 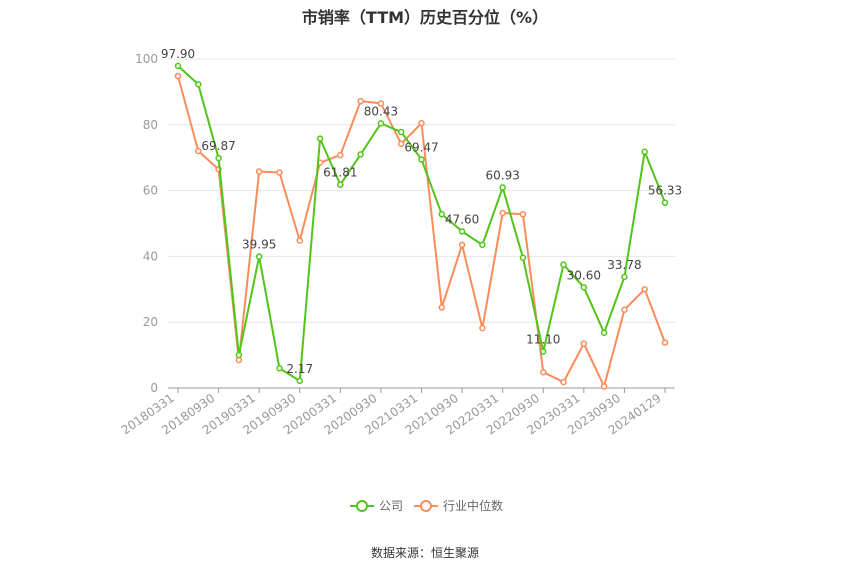 What do you see at coordinates (299, 369) in the screenshot?
I see `data-label: 2.17` at bounding box center [299, 369].